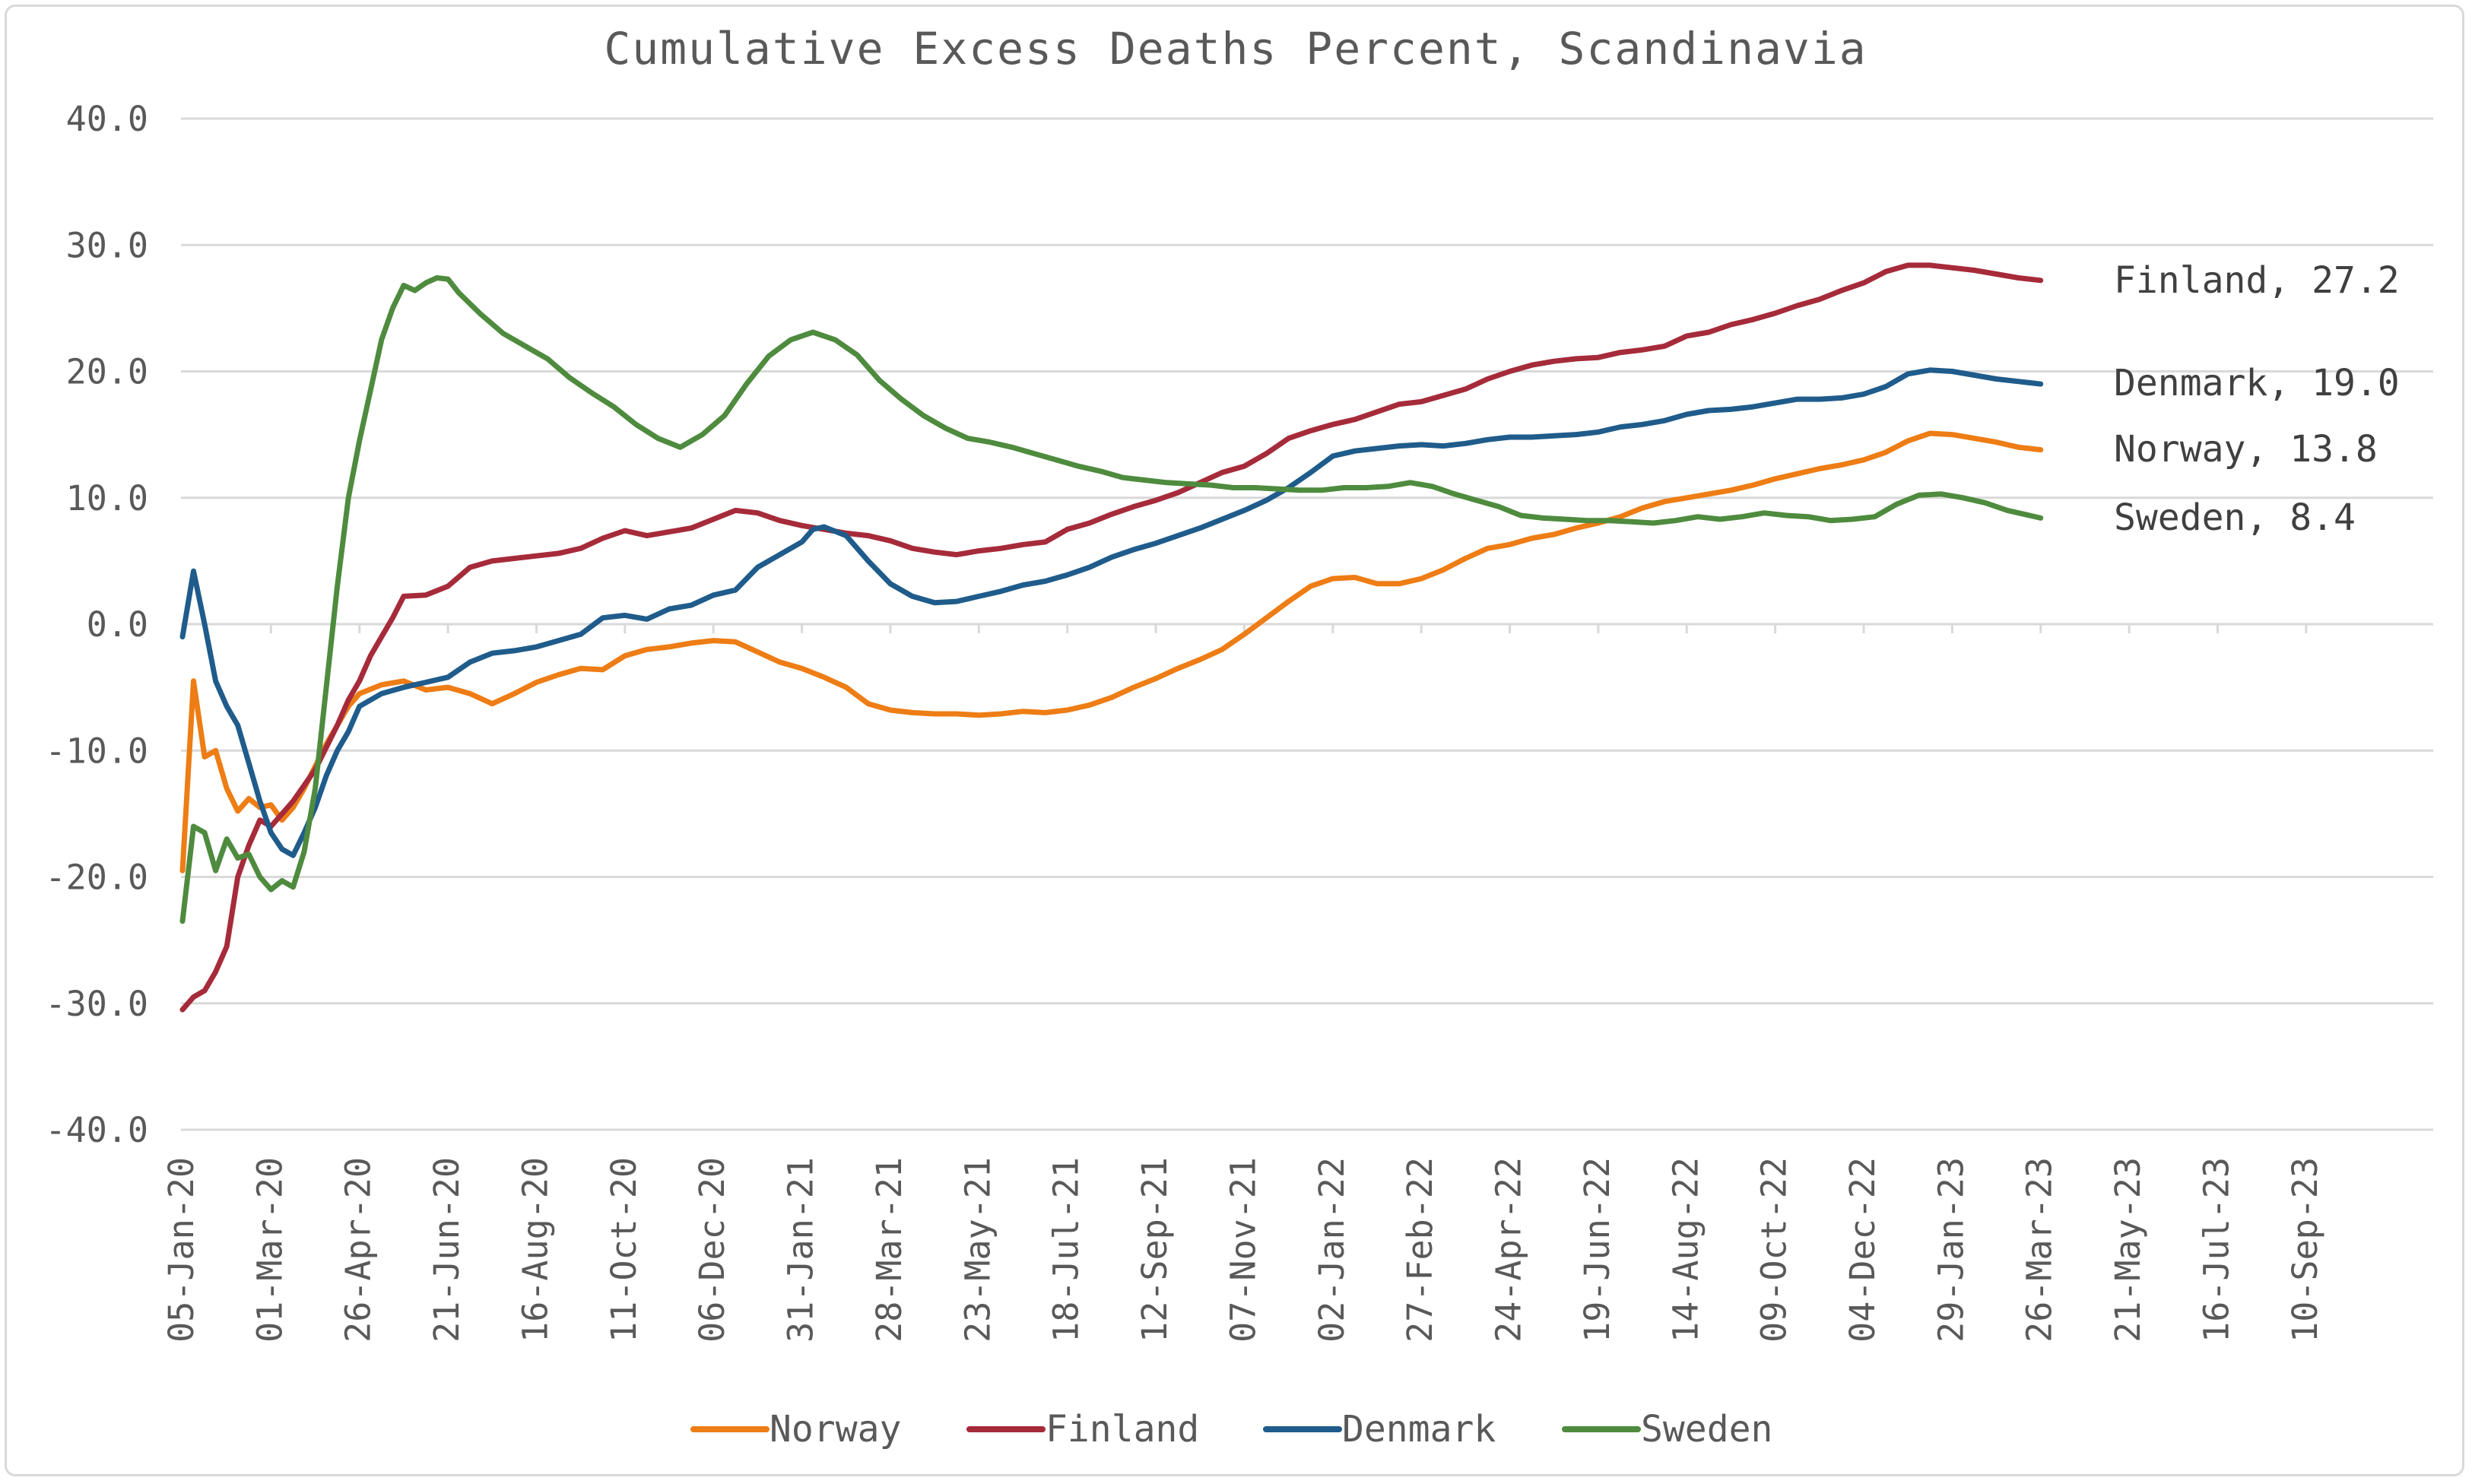 This screenshot has width=2472, height=1484. I want to click on x-tick-label: 01-Mar-20, so click(269, 1250).